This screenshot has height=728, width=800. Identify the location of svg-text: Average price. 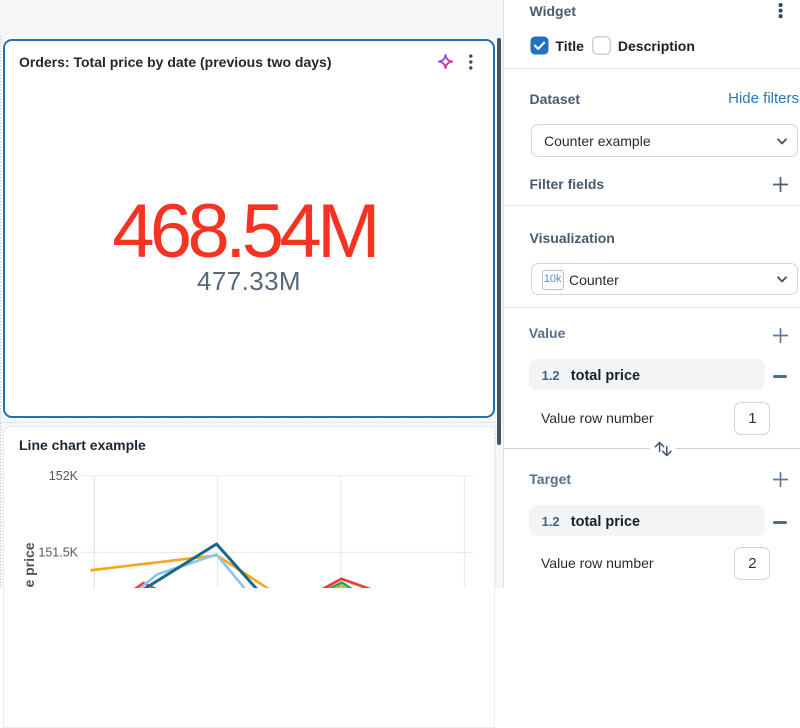
(29, 565).